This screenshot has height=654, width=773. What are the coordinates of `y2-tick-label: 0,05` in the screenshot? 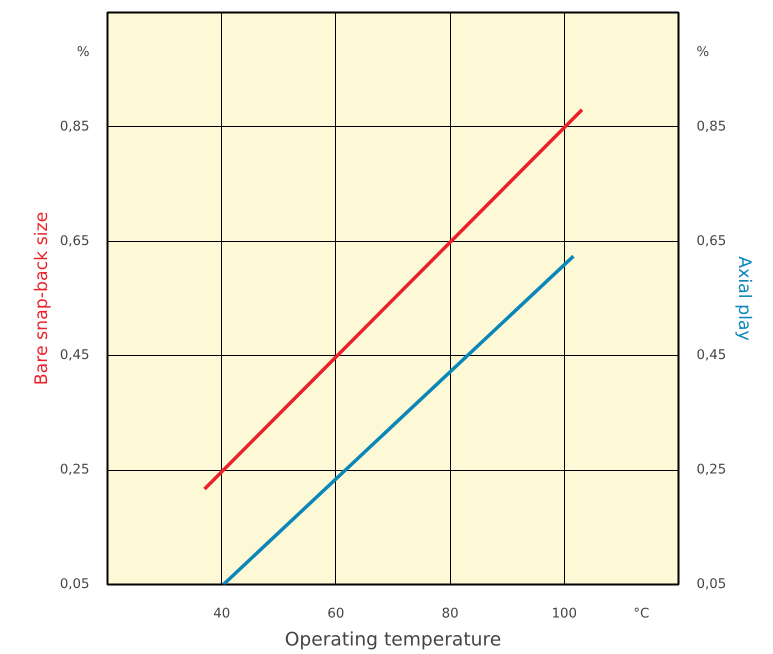 It's located at (711, 584).